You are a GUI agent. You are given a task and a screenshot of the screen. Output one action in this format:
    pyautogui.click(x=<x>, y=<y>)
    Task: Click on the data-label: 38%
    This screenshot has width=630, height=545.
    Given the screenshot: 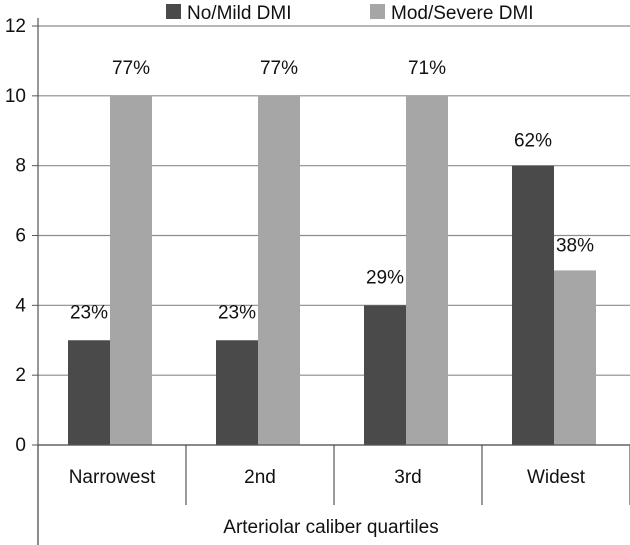 What is the action you would take?
    pyautogui.click(x=575, y=245)
    